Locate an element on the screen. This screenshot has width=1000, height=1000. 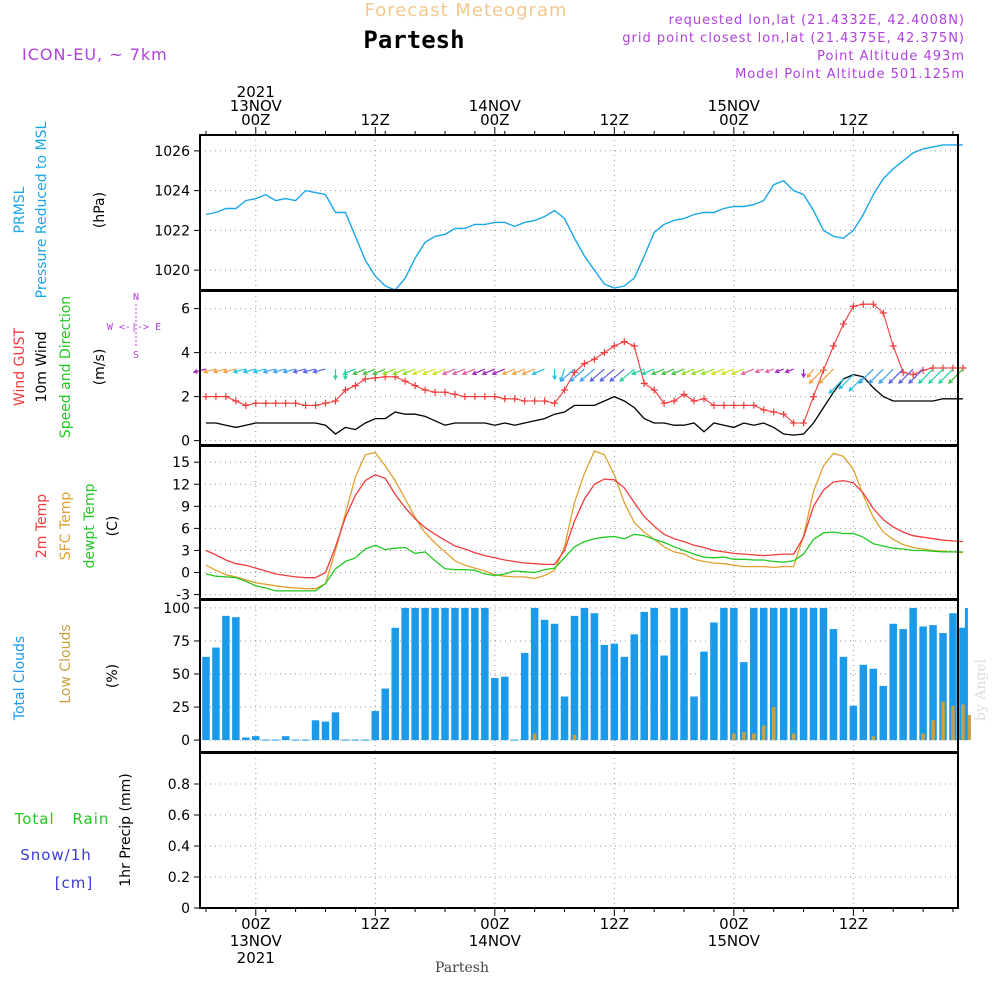
wind-gust-label: Wind GUST is located at coordinates (20, 366).